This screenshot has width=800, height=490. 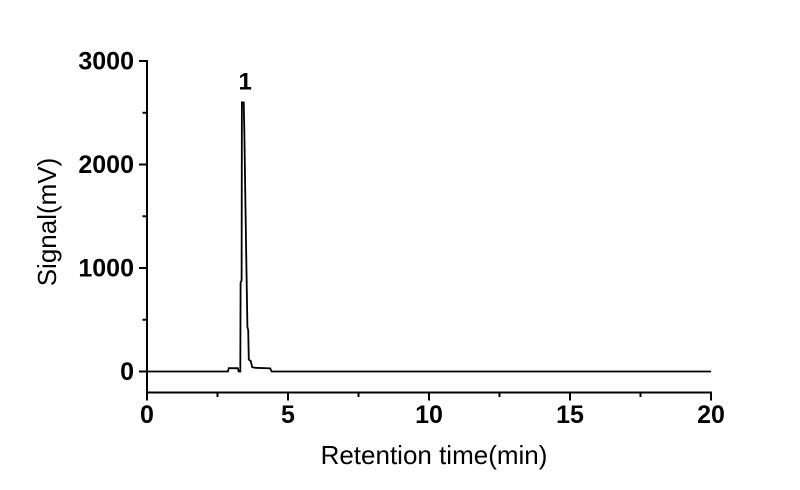 I want to click on y-axis, so click(x=143, y=227).